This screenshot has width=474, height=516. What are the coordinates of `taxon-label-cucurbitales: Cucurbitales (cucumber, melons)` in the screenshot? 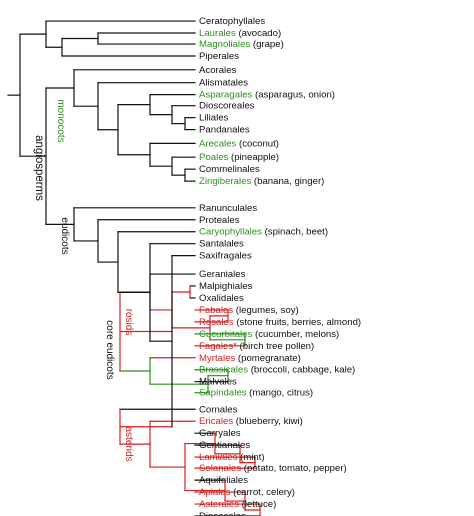 It's located at (269, 333).